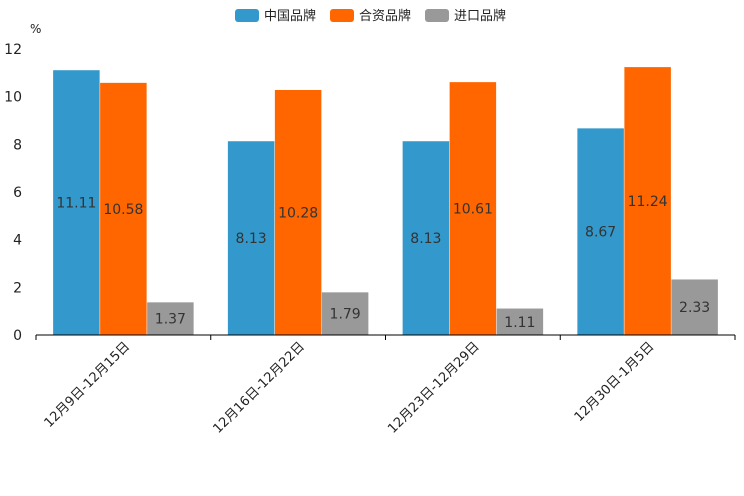  I want to click on bar-value-label: 8.67, so click(600, 233).